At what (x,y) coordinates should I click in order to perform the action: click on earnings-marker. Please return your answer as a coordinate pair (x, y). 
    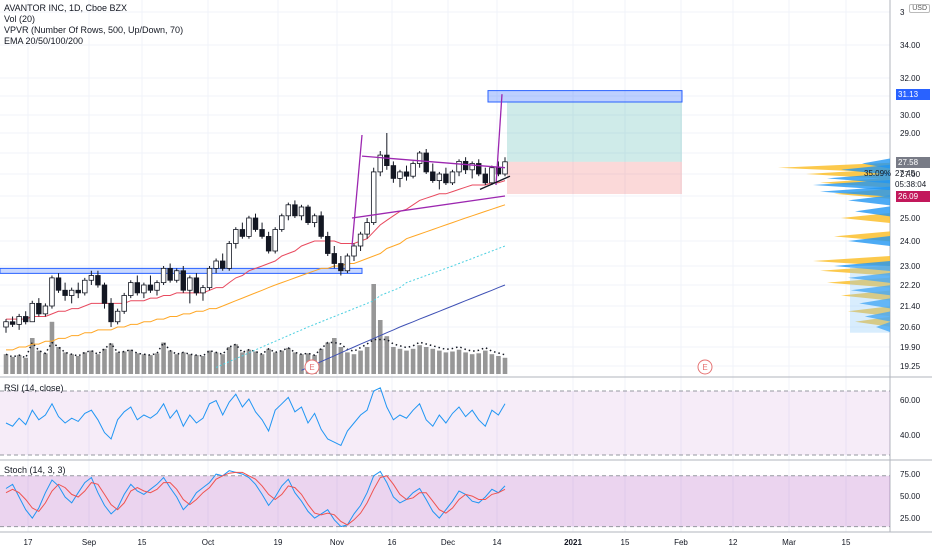
    Looking at the image, I should click on (312, 367).